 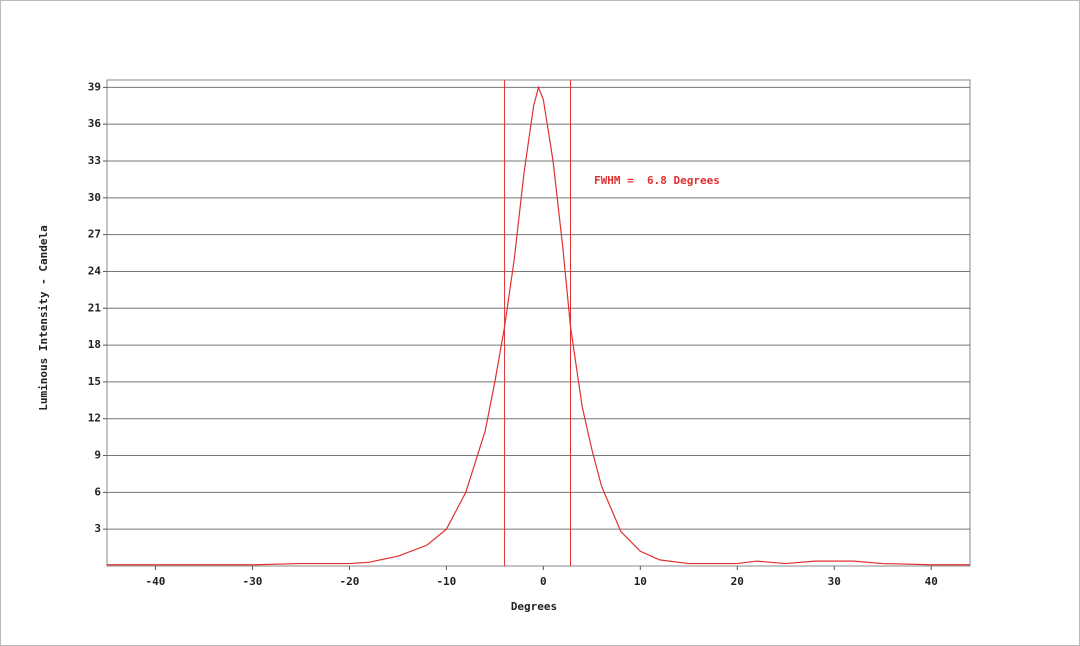 I want to click on y-tick-label: 18, so click(x=94, y=344).